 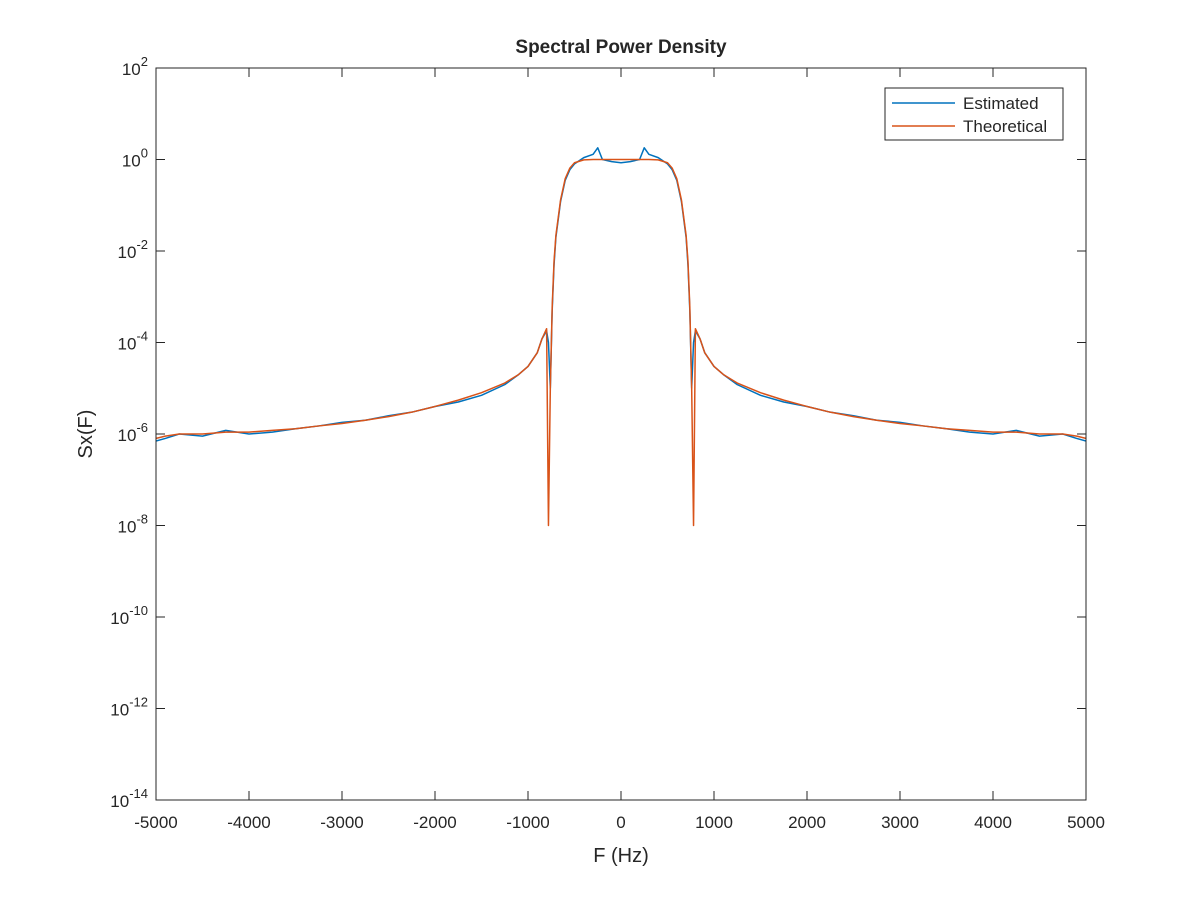 What do you see at coordinates (135, 66) in the screenshot?
I see `y-tick-label: 10²` at bounding box center [135, 66].